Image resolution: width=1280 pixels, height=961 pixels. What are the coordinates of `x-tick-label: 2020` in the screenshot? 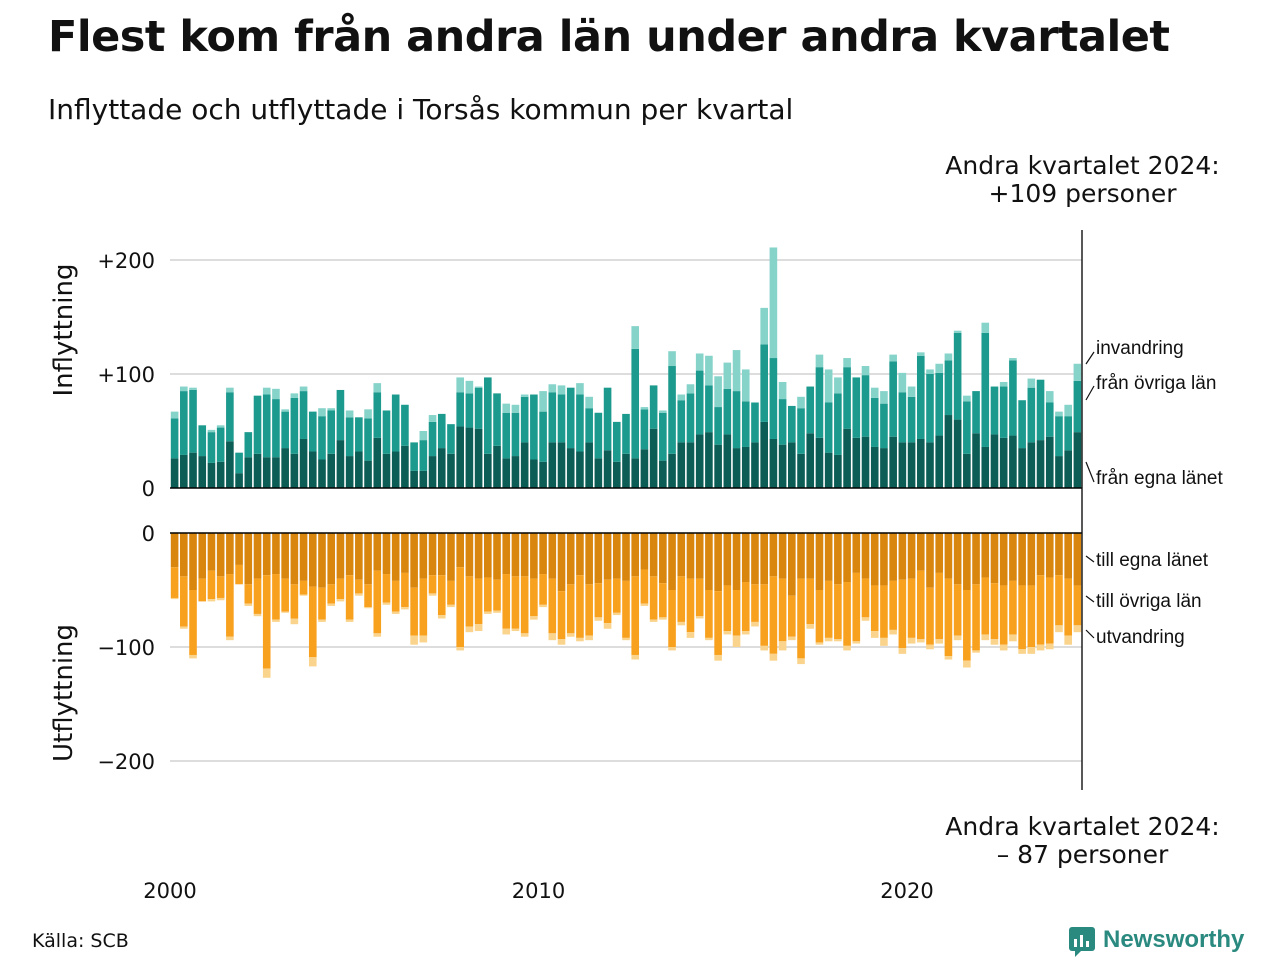 It's located at (906, 891).